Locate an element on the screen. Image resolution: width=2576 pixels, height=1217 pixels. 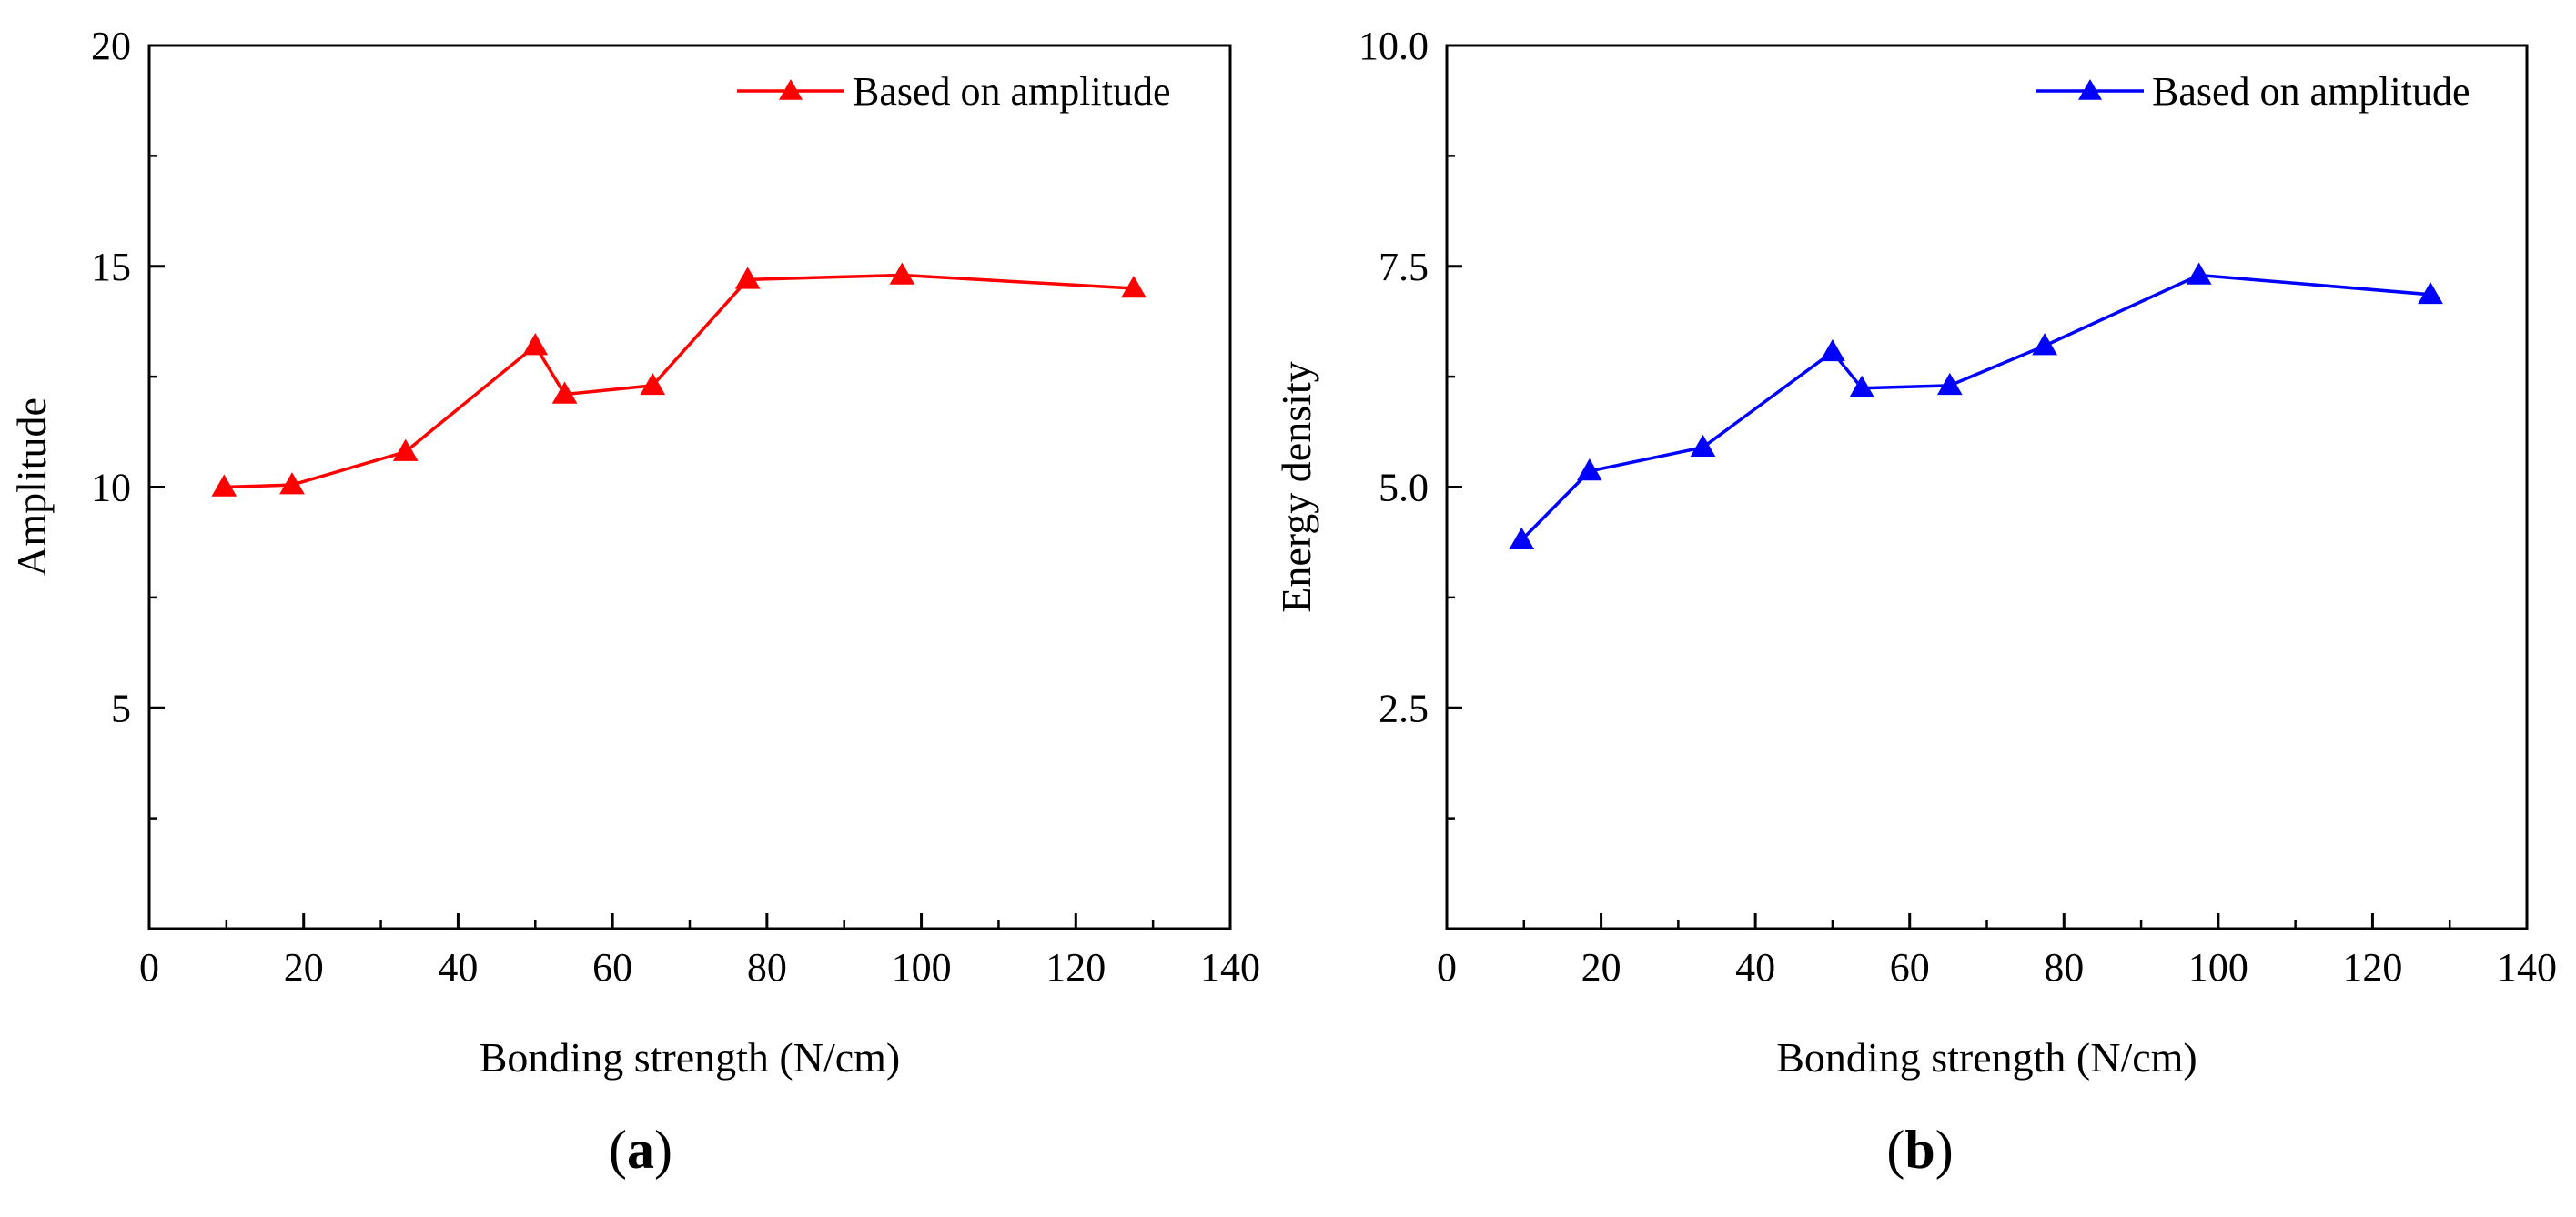
y-tick-label: 10 is located at coordinates (111, 488).